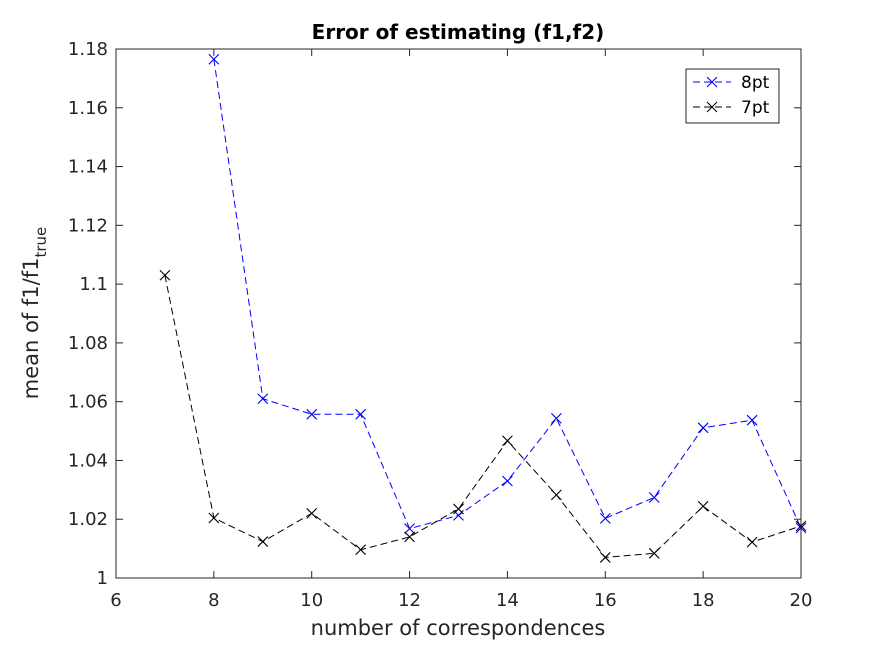 This screenshot has height=648, width=884. What do you see at coordinates (88, 49) in the screenshot?
I see `y-tick-label: 1.18` at bounding box center [88, 49].